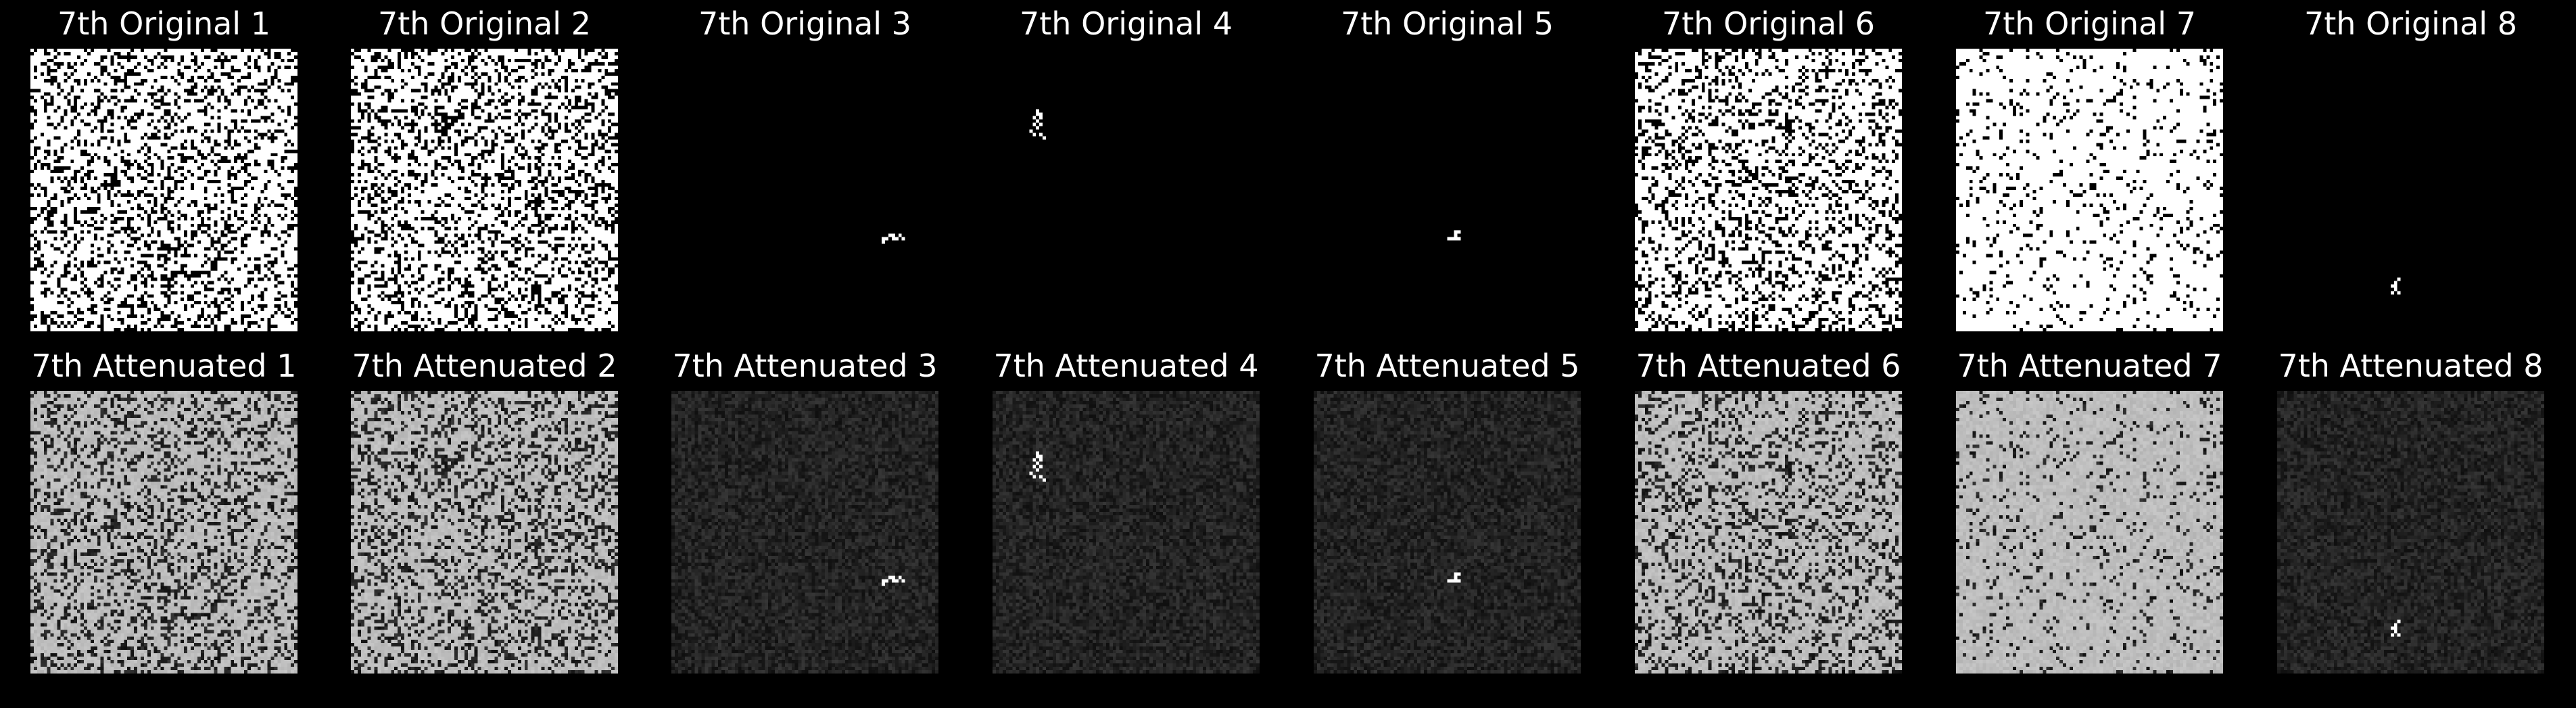 This screenshot has height=708, width=2576. Describe the element at coordinates (484, 23) in the screenshot. I see `panel-title: 7th Original 2` at that location.